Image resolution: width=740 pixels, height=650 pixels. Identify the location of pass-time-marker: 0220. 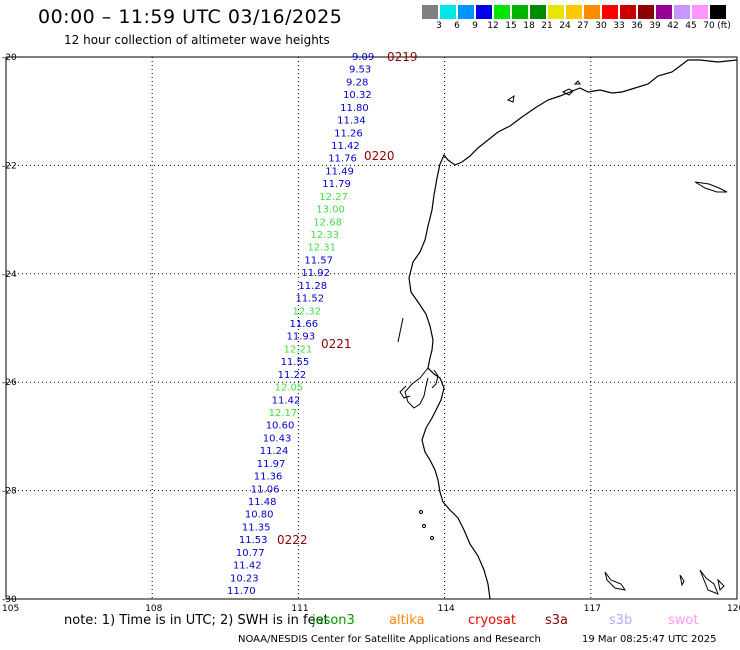
(379, 156).